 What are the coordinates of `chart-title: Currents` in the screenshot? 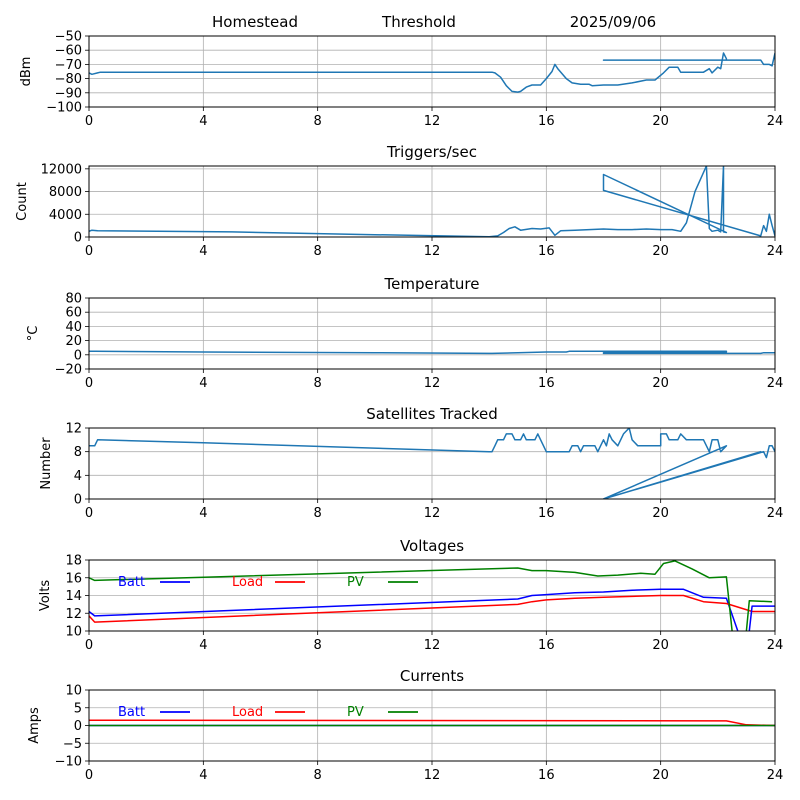 It's located at (432, 676).